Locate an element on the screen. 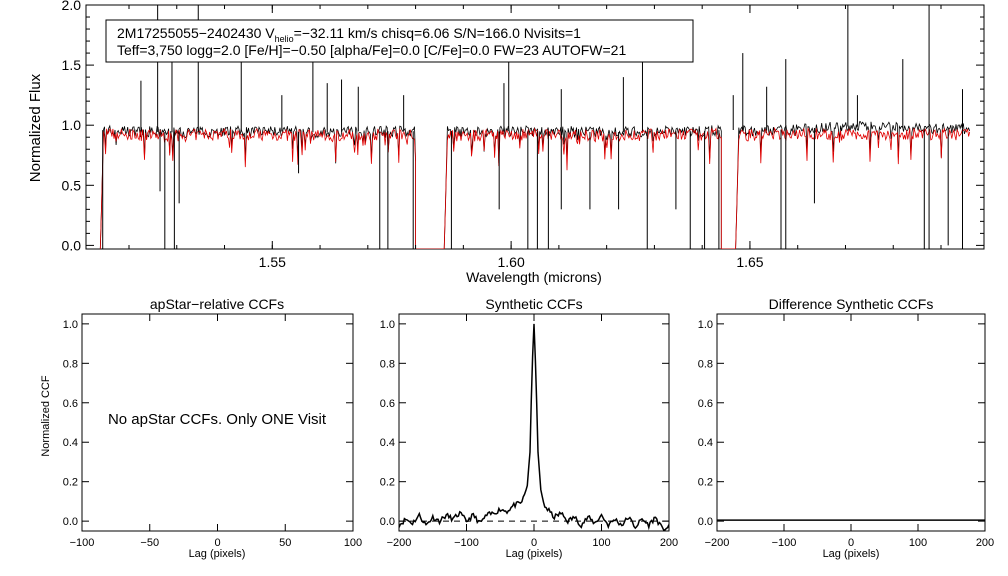  difference-ccf-title: Difference Synthetic CCFs is located at coordinates (851, 304).